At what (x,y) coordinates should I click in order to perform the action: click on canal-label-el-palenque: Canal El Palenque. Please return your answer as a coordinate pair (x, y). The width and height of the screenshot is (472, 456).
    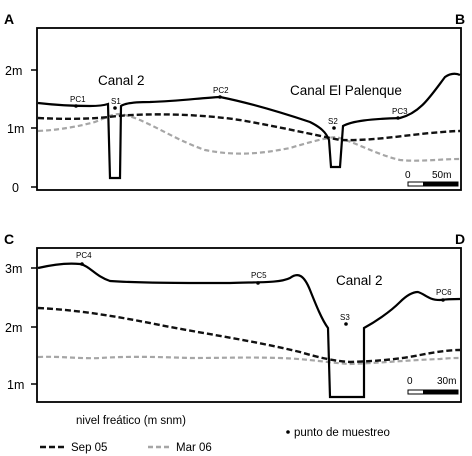
    Looking at the image, I should click on (346, 90).